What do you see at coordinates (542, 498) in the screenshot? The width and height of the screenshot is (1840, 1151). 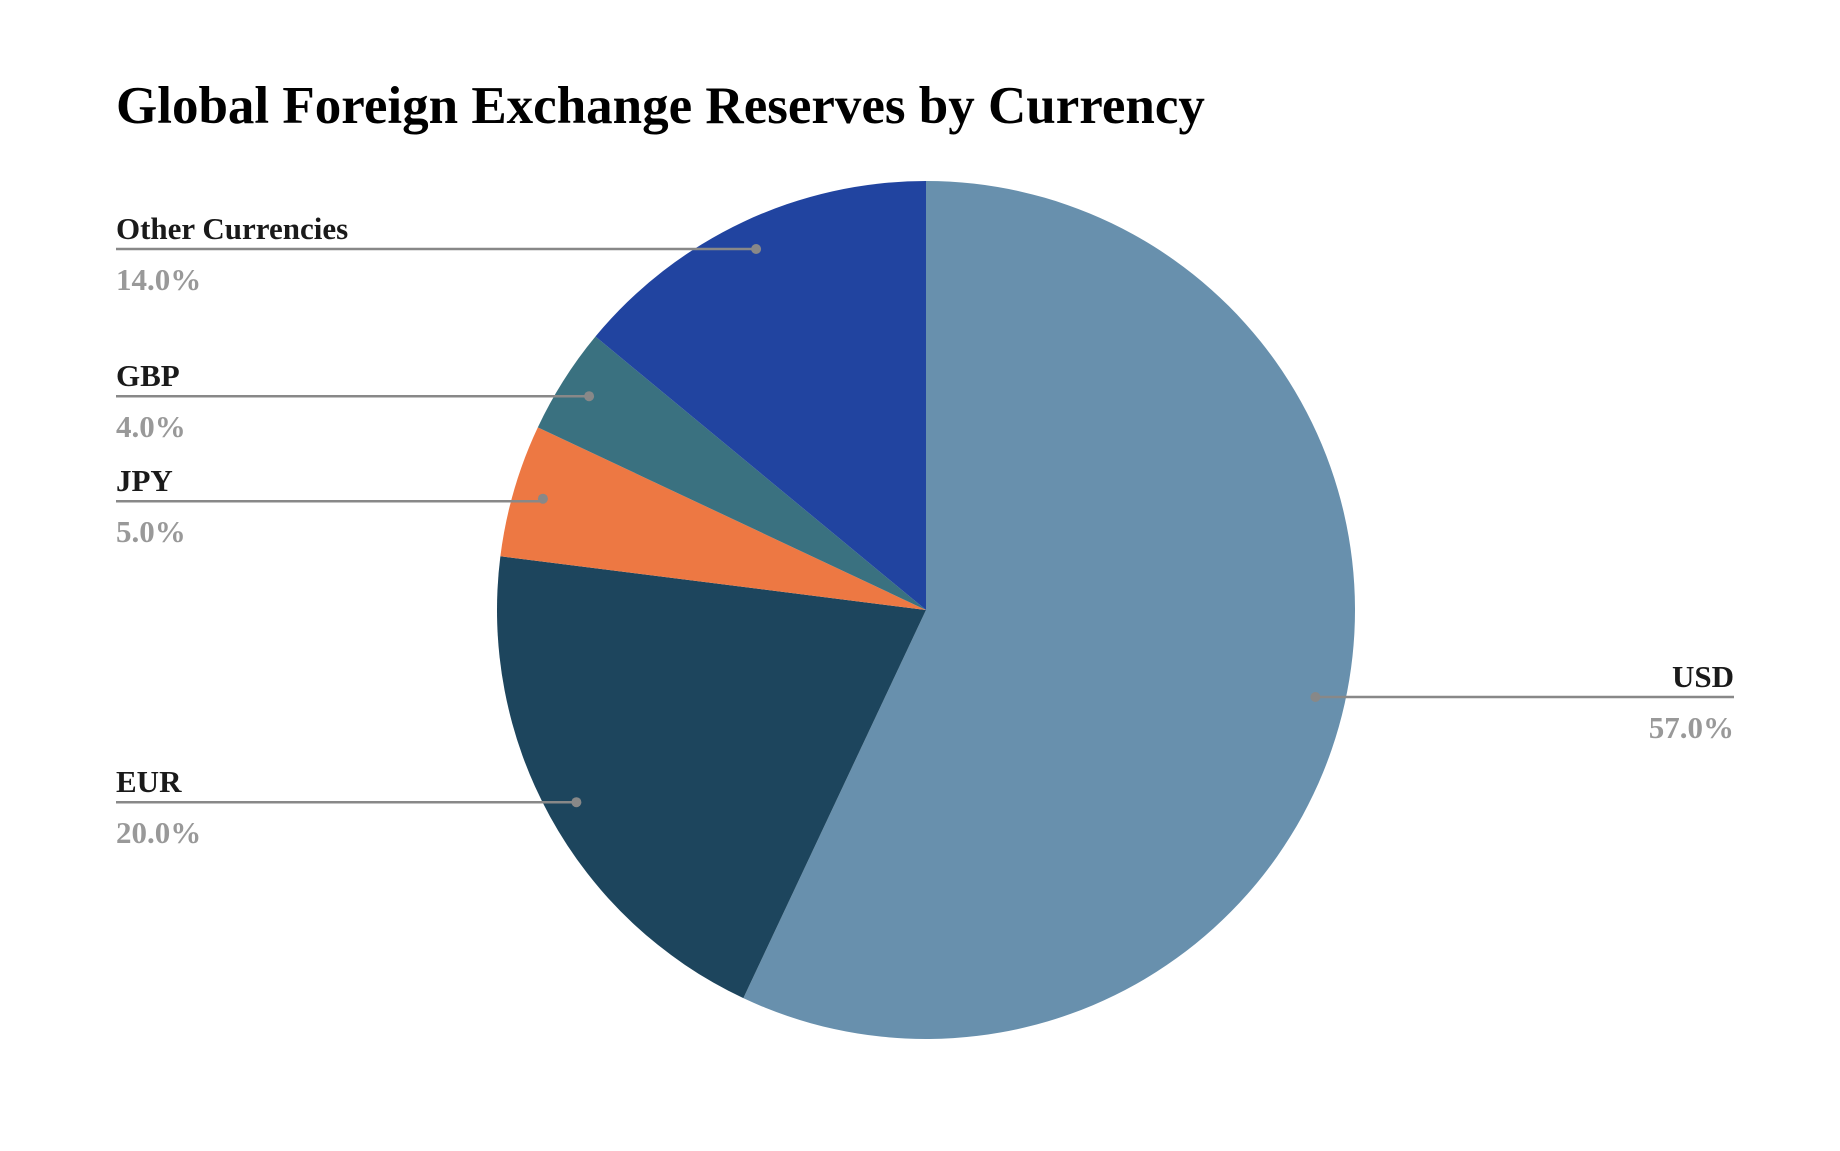 I see `leader-dot-jpy` at bounding box center [542, 498].